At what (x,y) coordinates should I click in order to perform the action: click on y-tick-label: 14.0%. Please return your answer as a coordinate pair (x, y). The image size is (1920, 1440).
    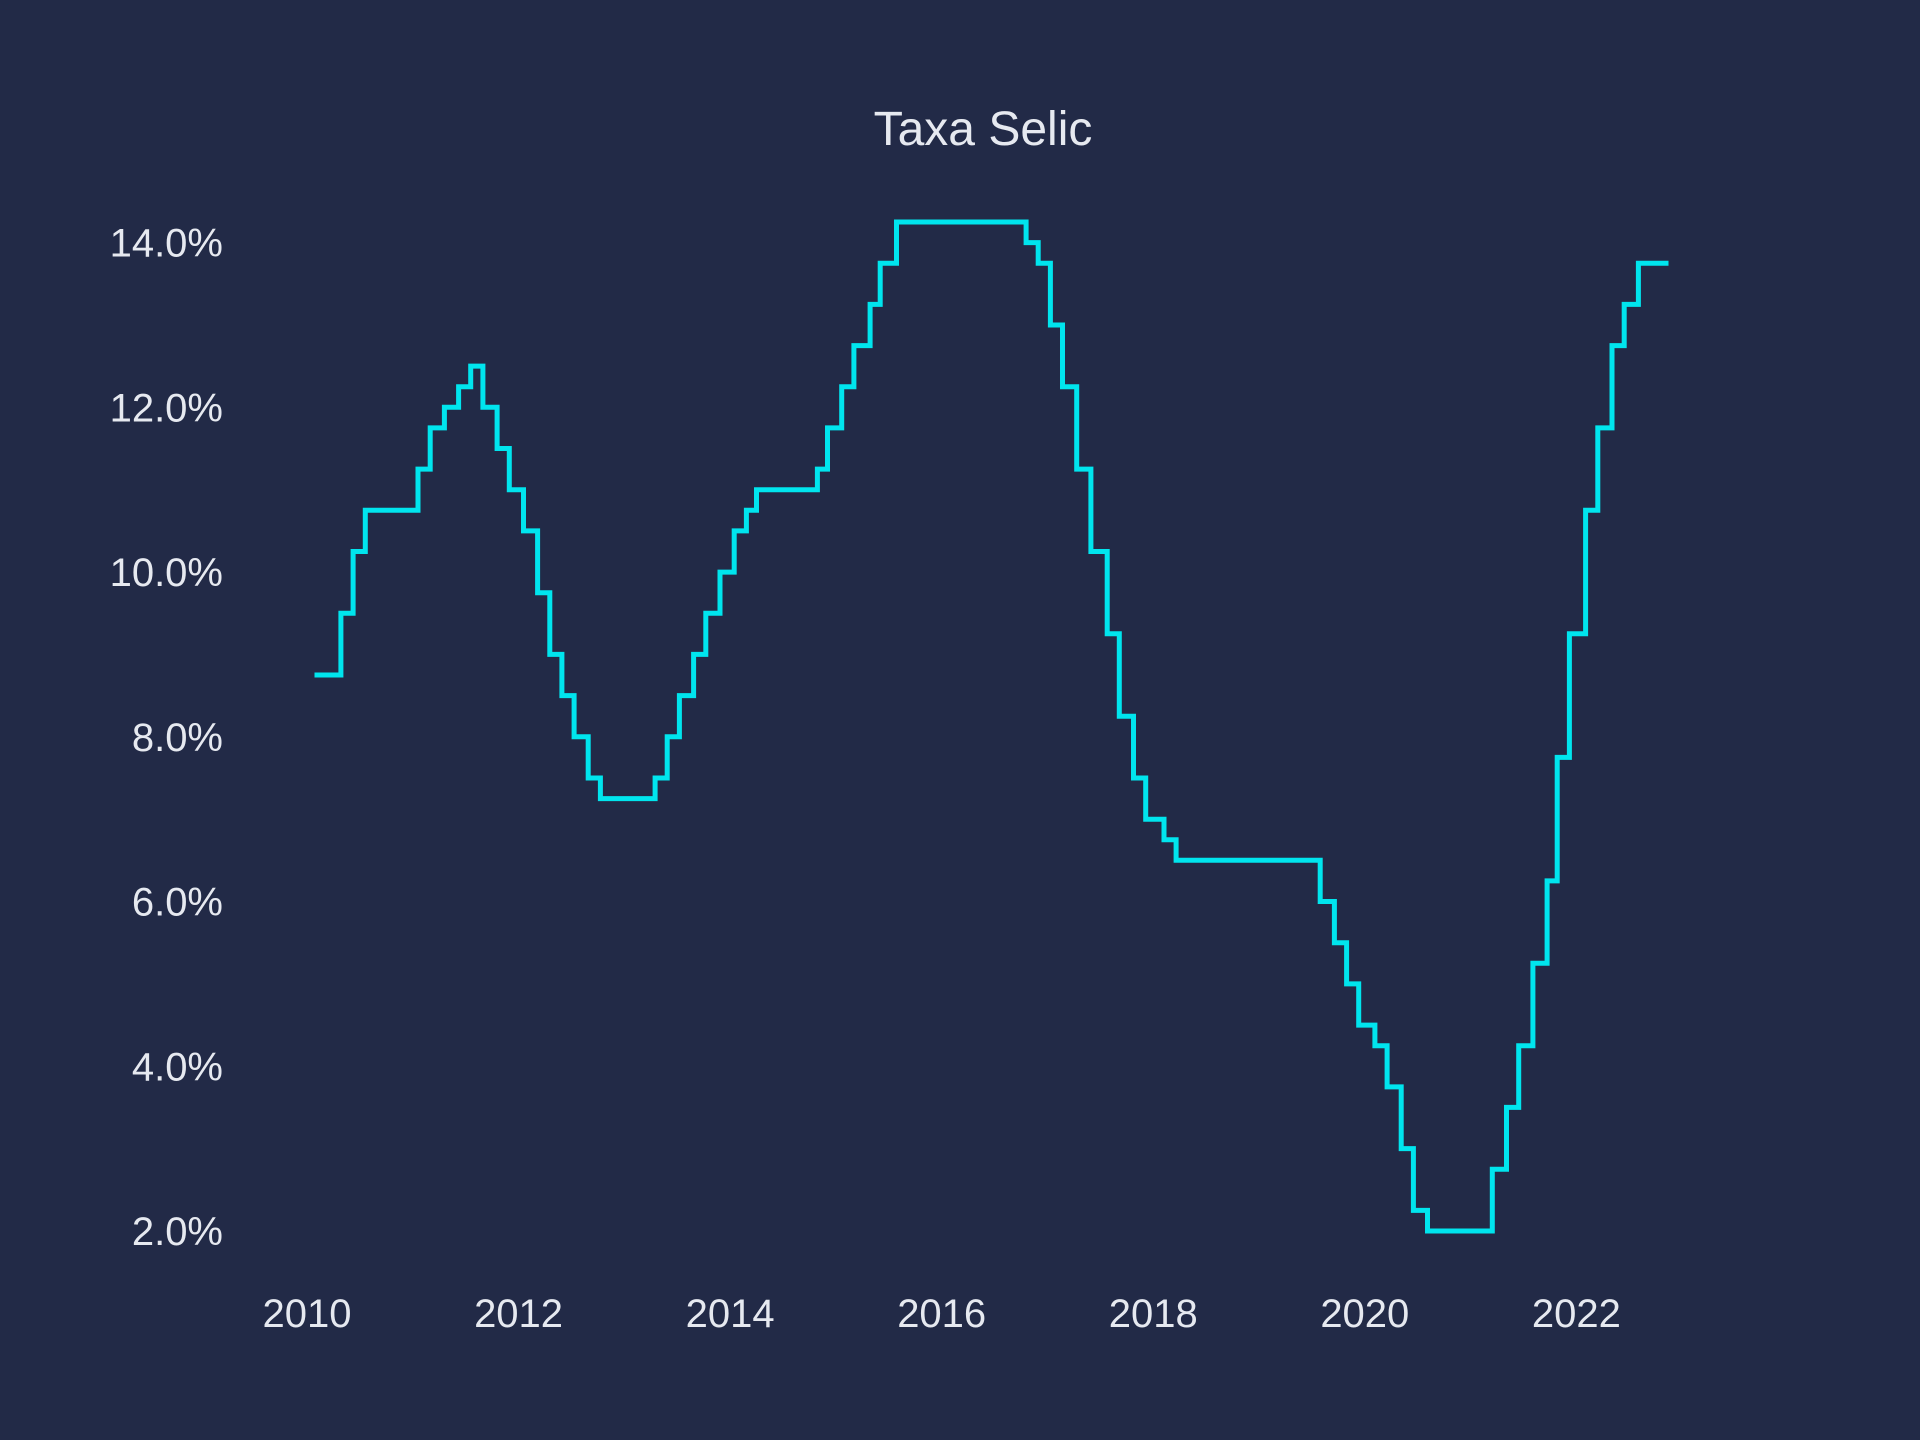
    Looking at the image, I should click on (166, 244).